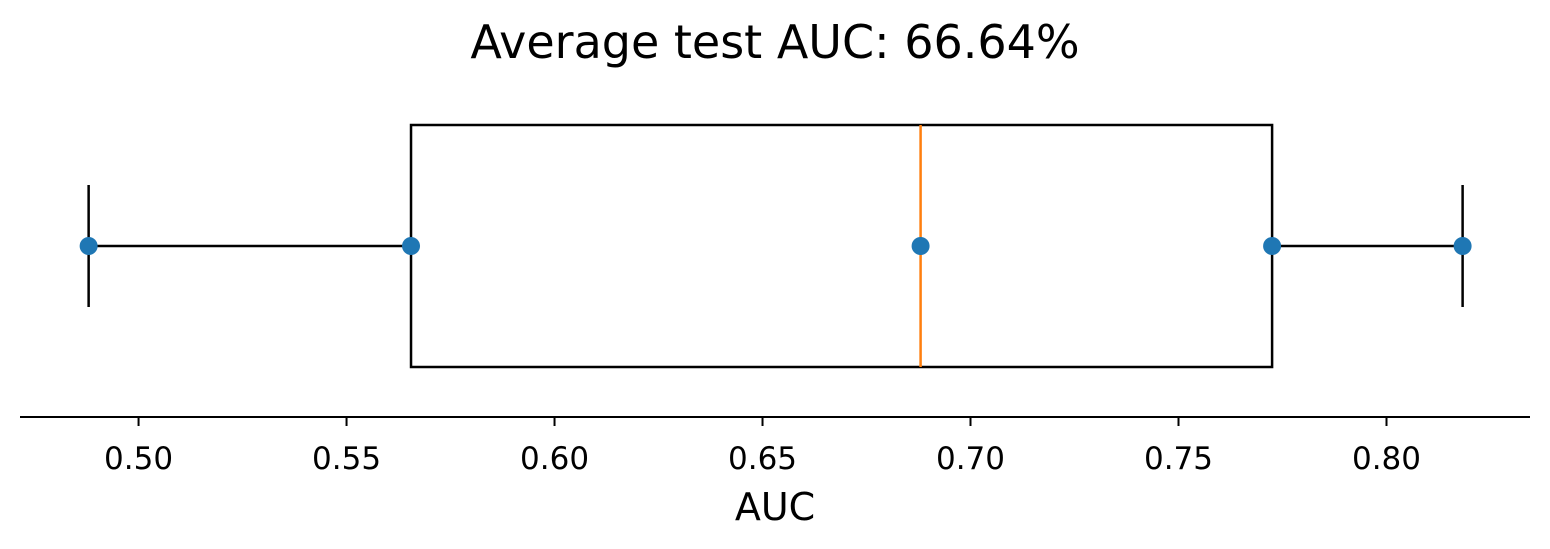 The image size is (1550, 549). What do you see at coordinates (554, 459) in the screenshot?
I see `x-tick-label-2: 0.60` at bounding box center [554, 459].